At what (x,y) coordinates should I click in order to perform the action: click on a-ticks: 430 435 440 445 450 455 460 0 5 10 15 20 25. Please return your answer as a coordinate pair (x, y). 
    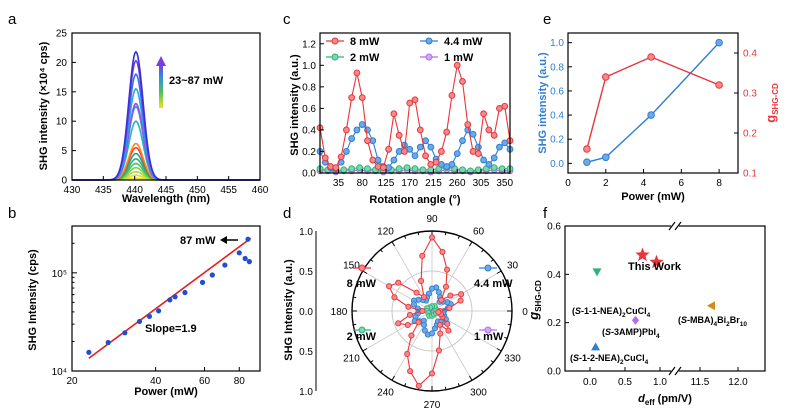
    Looking at the image, I should click on (162, 113).